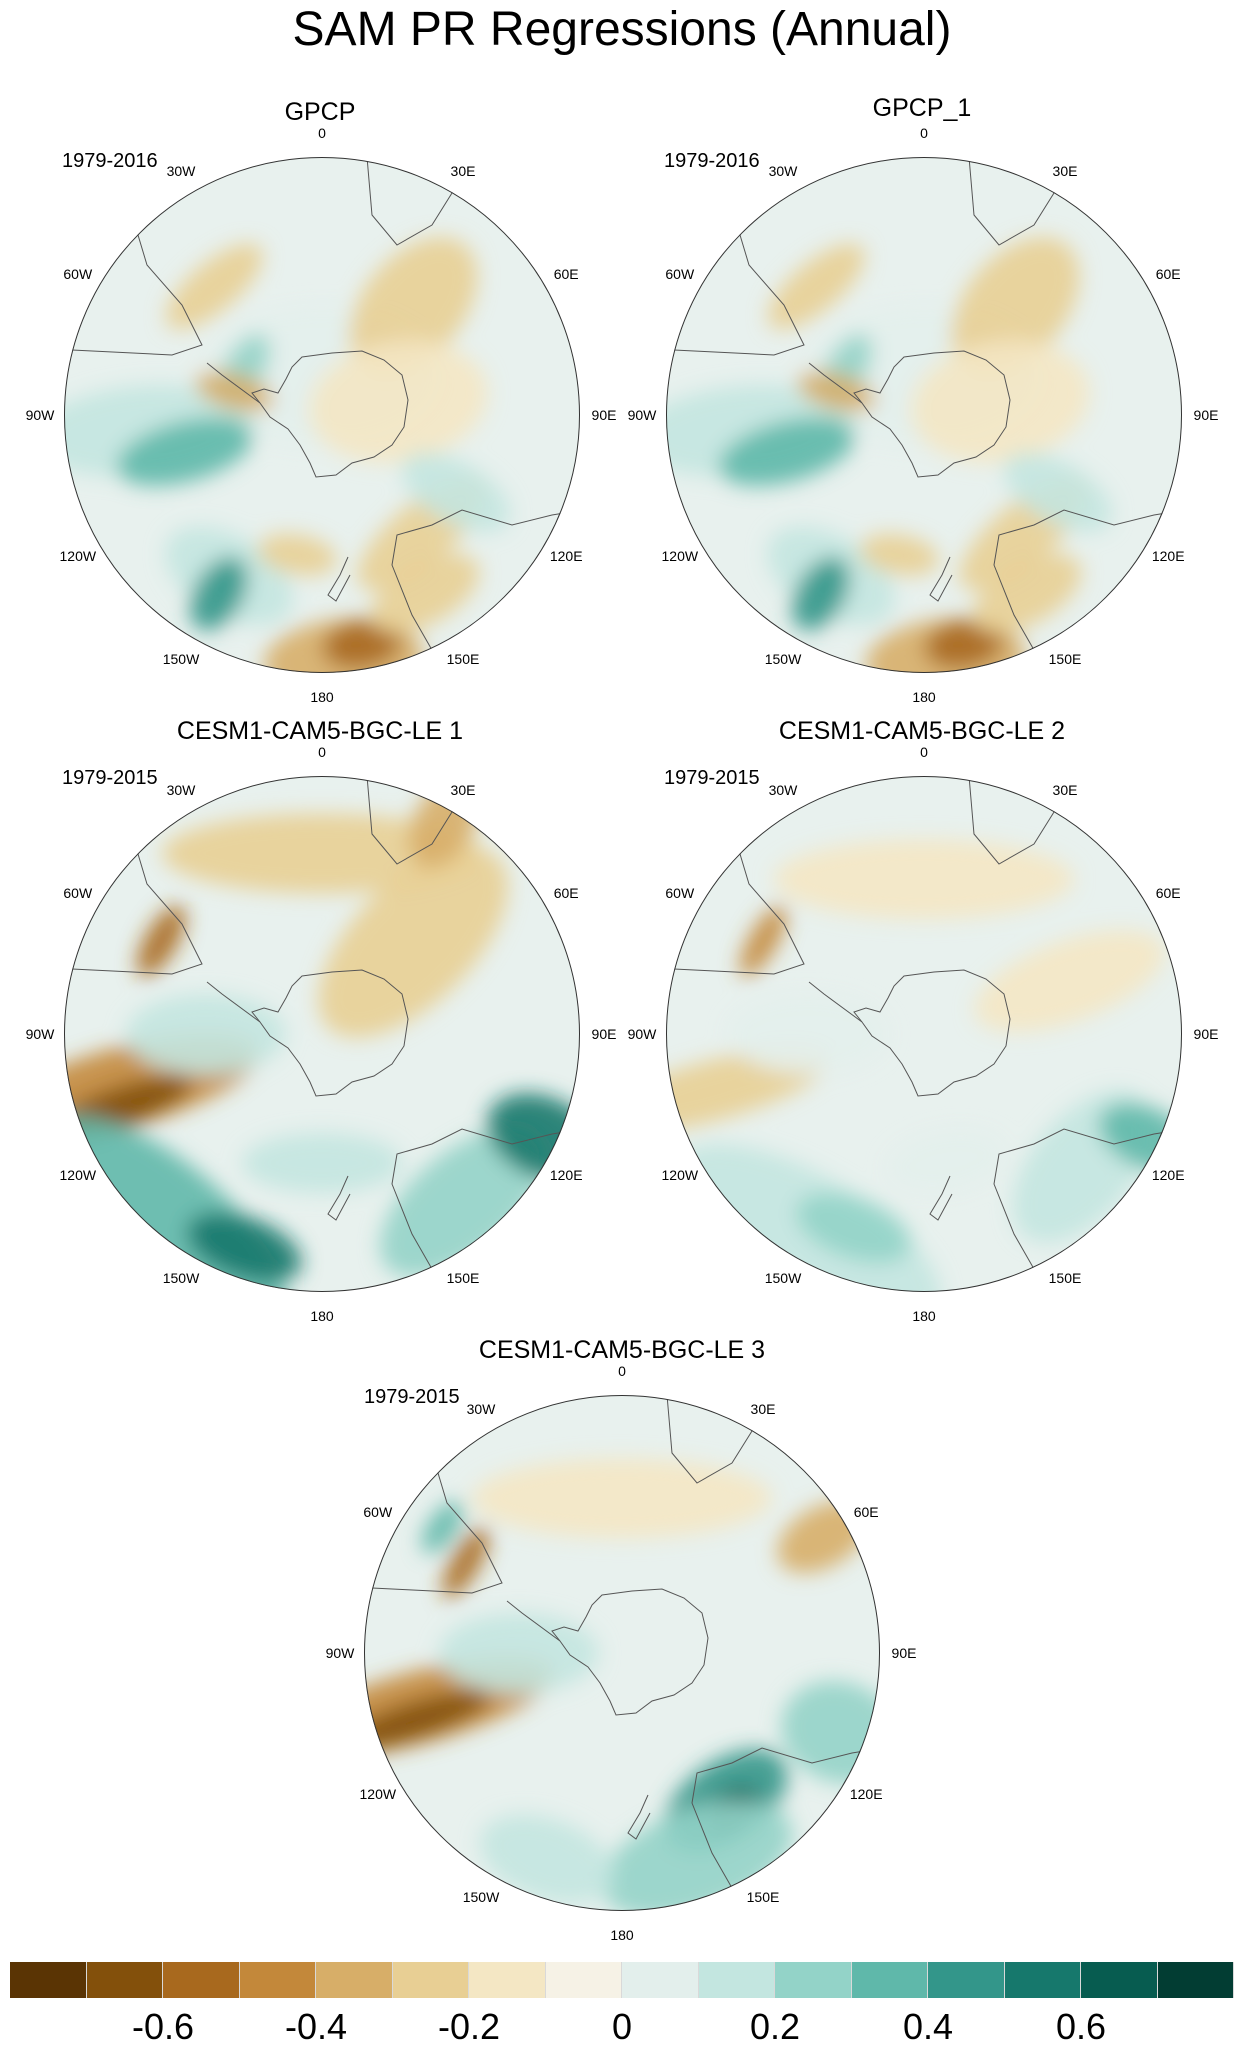  I want to click on panel-period: 1979-2016, so click(712, 161).